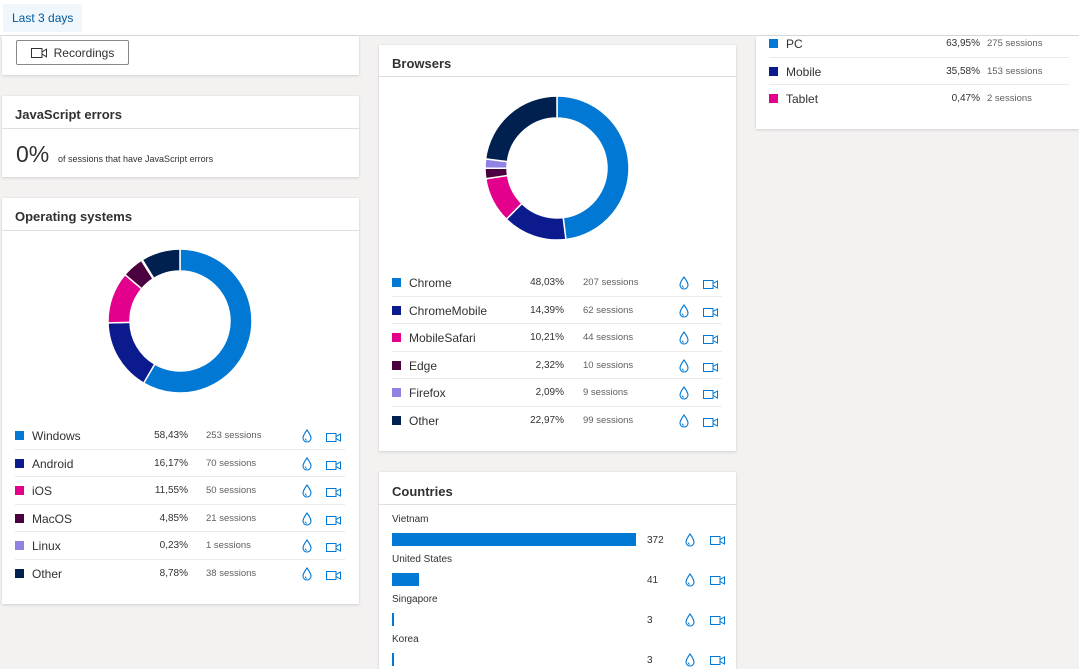  What do you see at coordinates (562, 534) in the screenshot?
I see `country-row: Vietnam 372` at bounding box center [562, 534].